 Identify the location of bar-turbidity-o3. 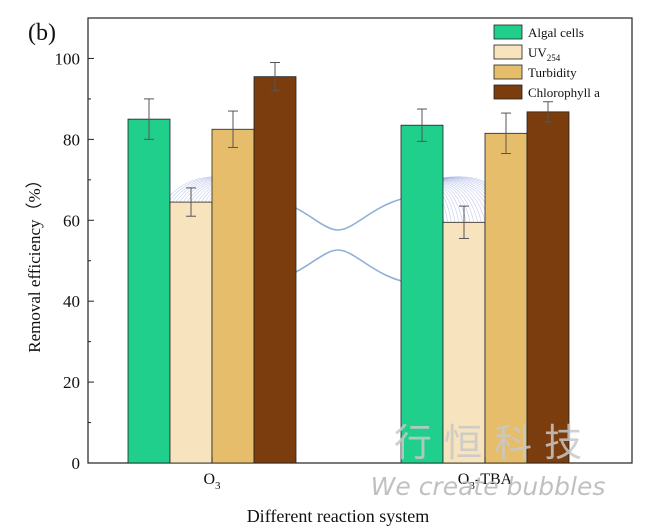
(233, 296).